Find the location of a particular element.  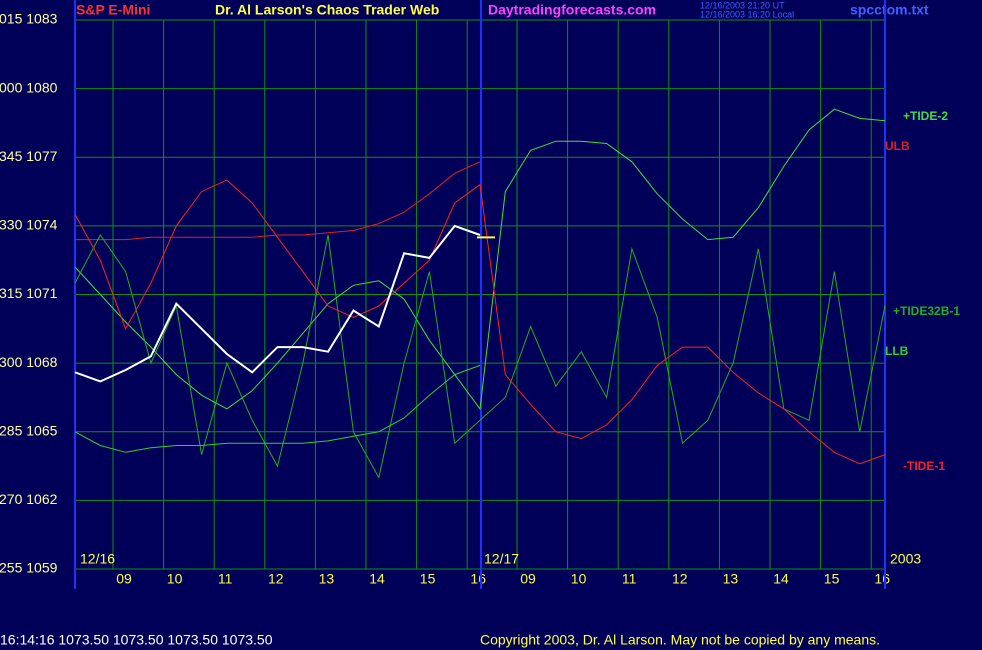

y-tick-label: 300 1068 is located at coordinates (29, 362).